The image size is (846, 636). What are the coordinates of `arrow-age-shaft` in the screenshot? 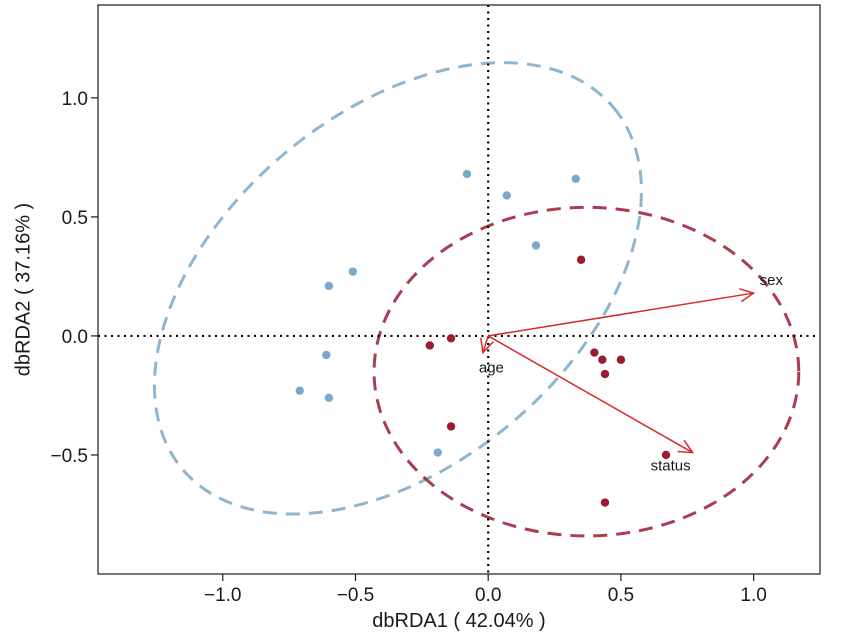 It's located at (485, 344).